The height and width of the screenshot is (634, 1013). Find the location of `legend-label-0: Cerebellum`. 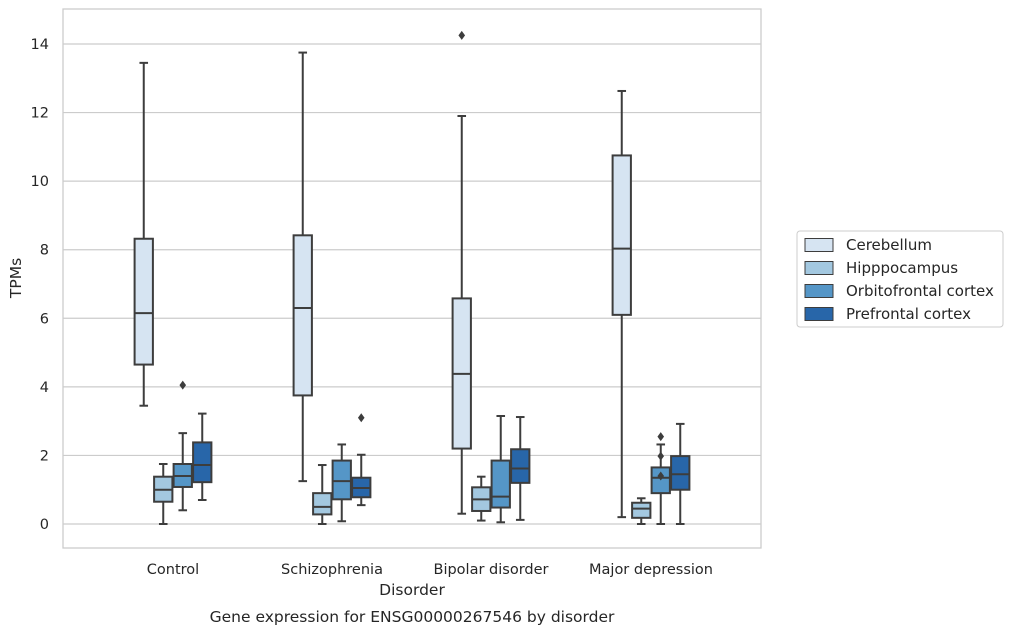

legend-label-0: Cerebellum is located at coordinates (889, 245).